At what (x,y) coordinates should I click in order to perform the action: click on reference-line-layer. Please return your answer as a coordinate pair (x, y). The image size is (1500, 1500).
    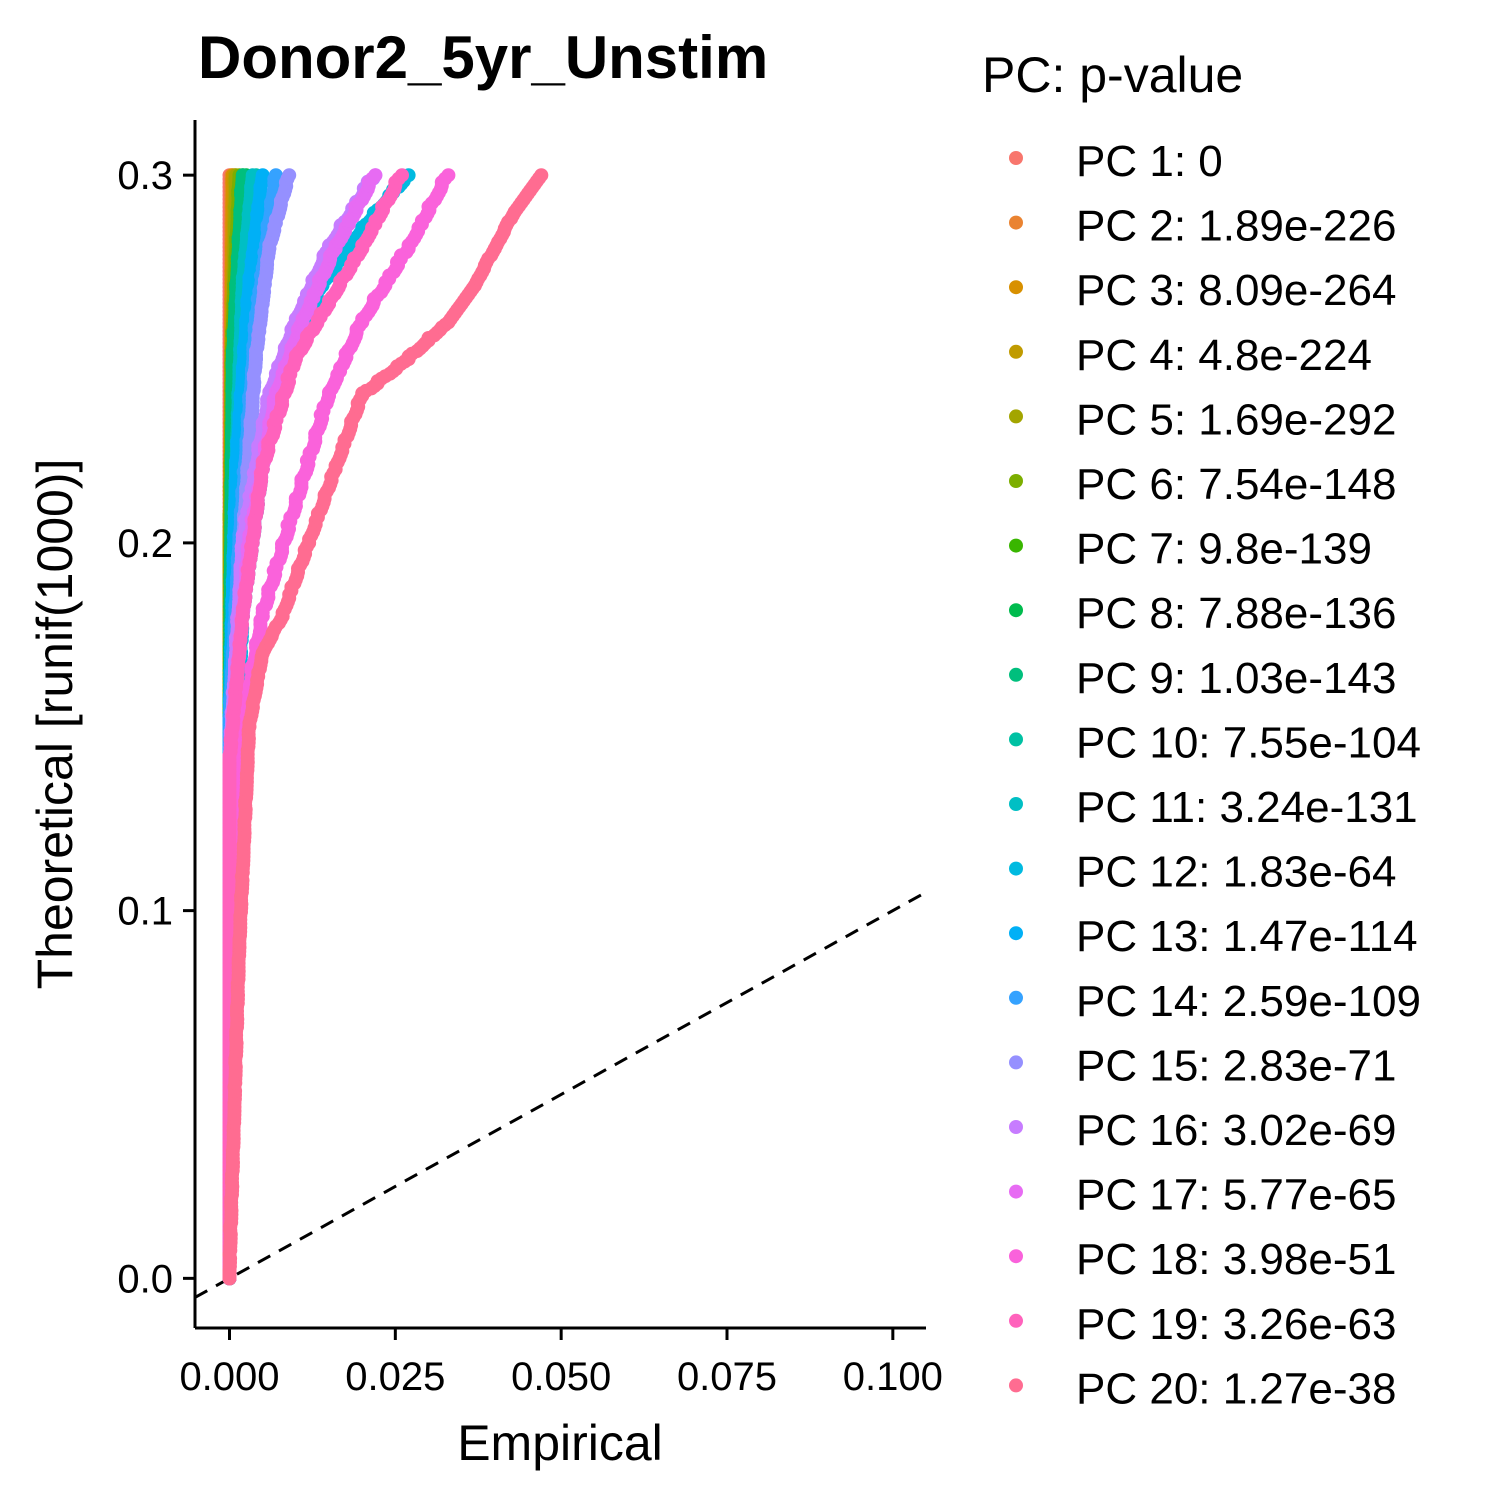
    Looking at the image, I should click on (560, 1094).